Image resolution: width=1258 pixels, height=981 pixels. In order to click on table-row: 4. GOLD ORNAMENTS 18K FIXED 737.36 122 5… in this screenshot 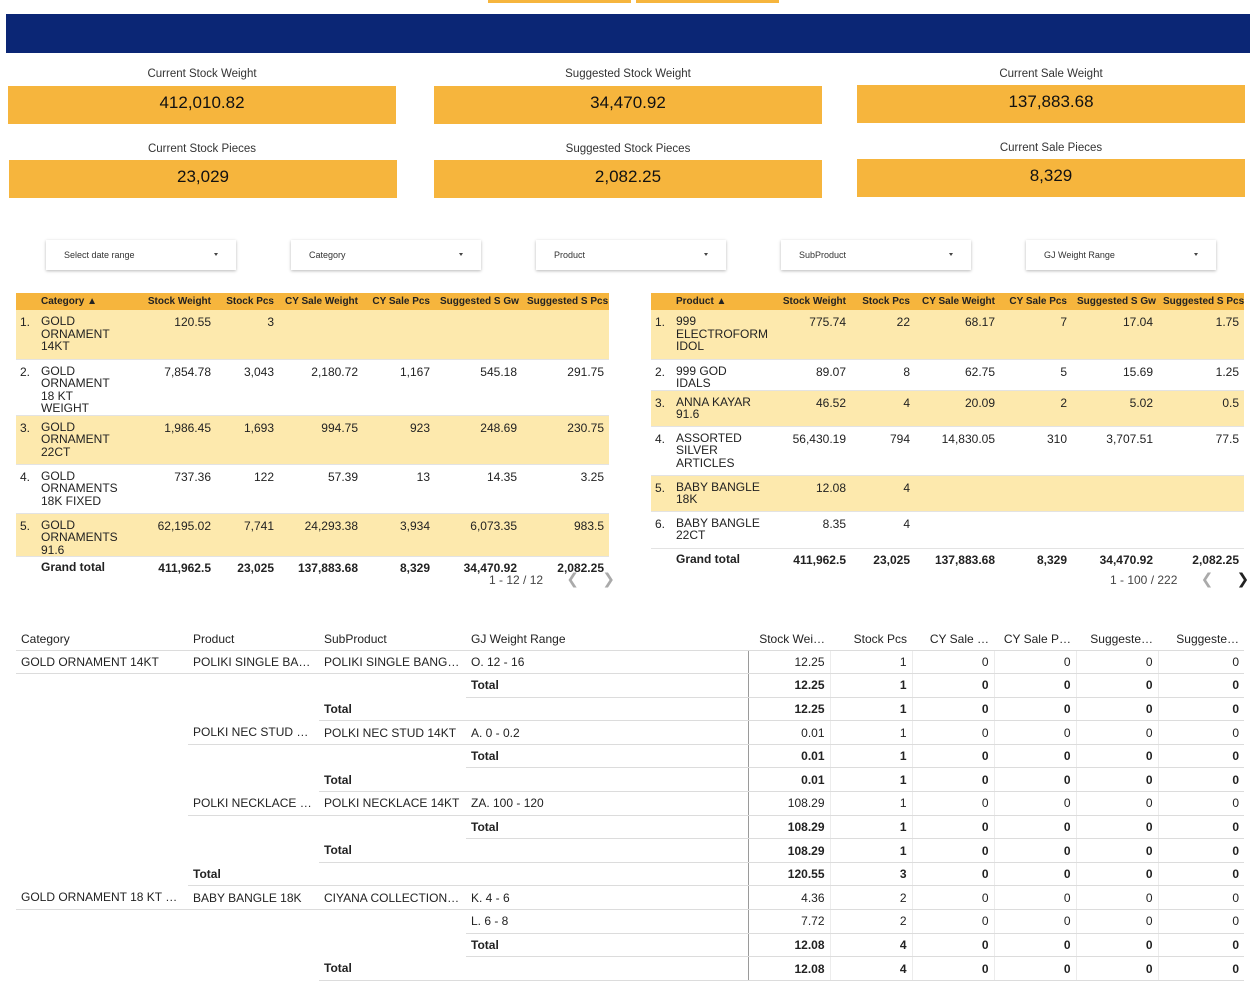, I will do `click(312, 489)`.